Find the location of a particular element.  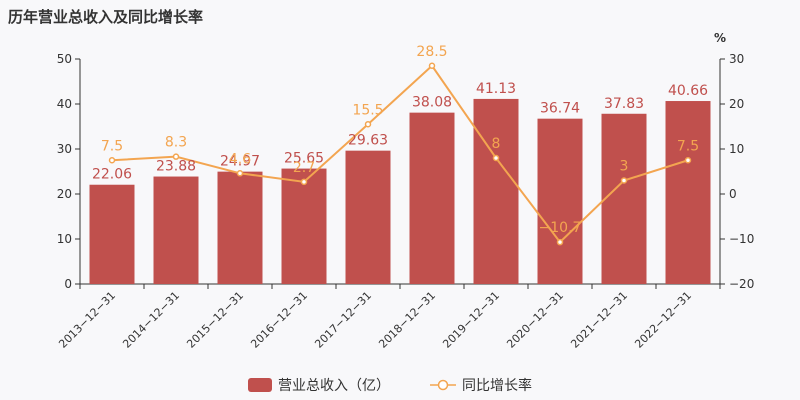

x-tick-label: 2015−12−31 is located at coordinates (215, 320).